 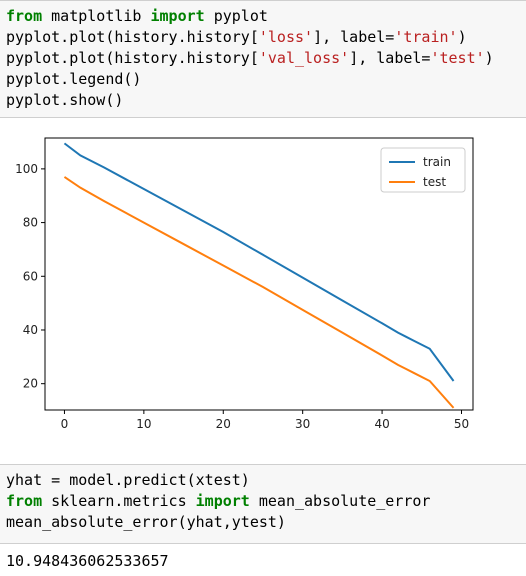 What do you see at coordinates (302, 424) in the screenshot?
I see `x-tick-label: 30` at bounding box center [302, 424].